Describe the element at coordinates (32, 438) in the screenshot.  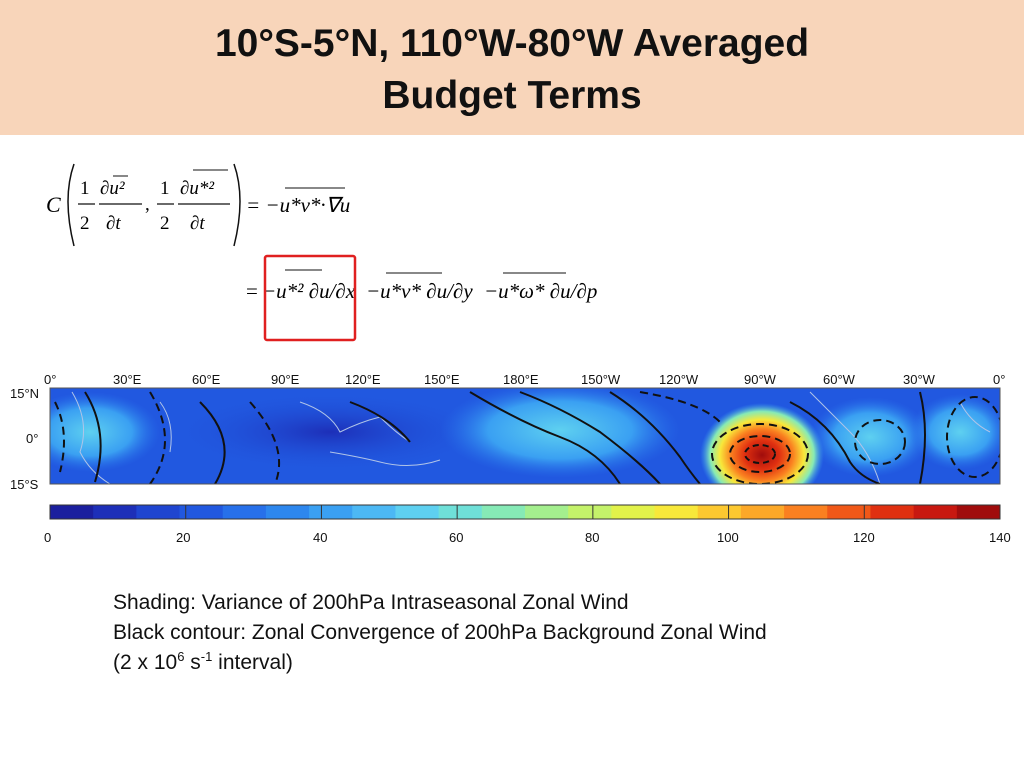
I see `lat-label: 0°` at that location.